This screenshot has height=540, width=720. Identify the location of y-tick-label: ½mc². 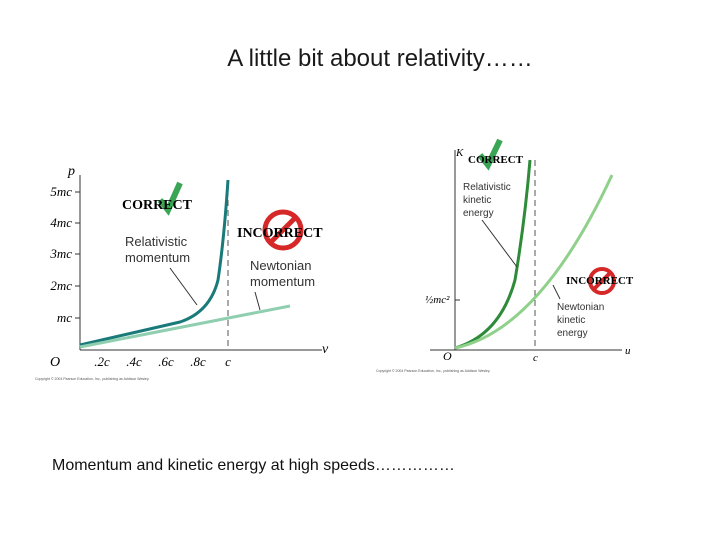
(437, 300).